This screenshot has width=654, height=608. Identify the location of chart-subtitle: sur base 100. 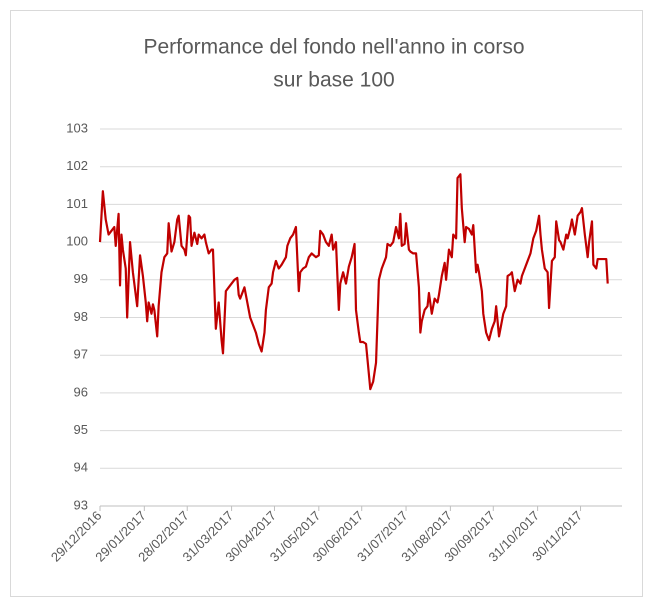
(333, 80).